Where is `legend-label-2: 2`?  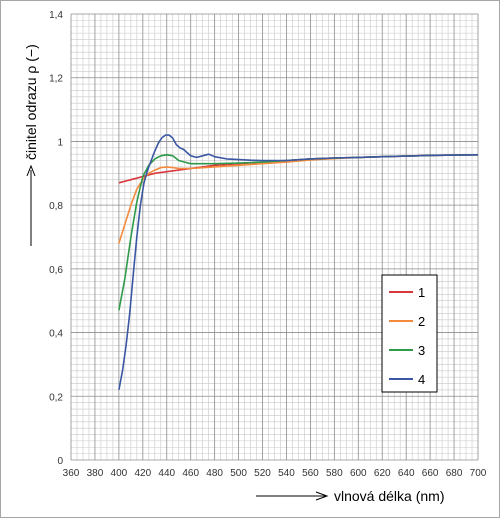 legend-label-2: 2 is located at coordinates (421, 321).